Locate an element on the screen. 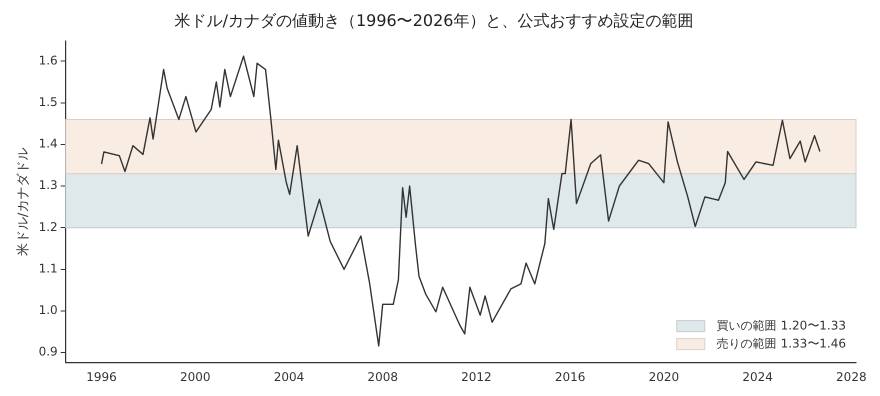 The width and height of the screenshot is (880, 396). x-tick-label: 1996 is located at coordinates (101, 377).